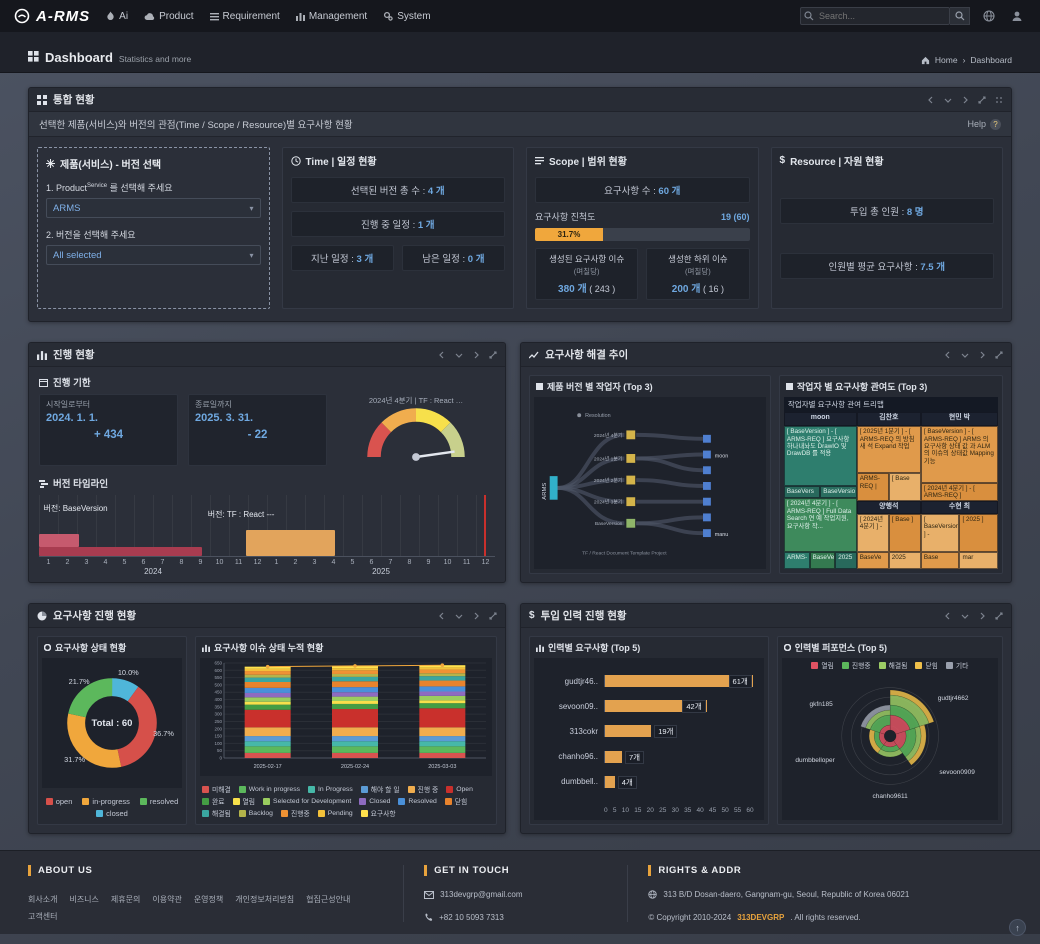  I want to click on treemap-header: 작업자별 요구사항 관여 트리맵, so click(890, 404).